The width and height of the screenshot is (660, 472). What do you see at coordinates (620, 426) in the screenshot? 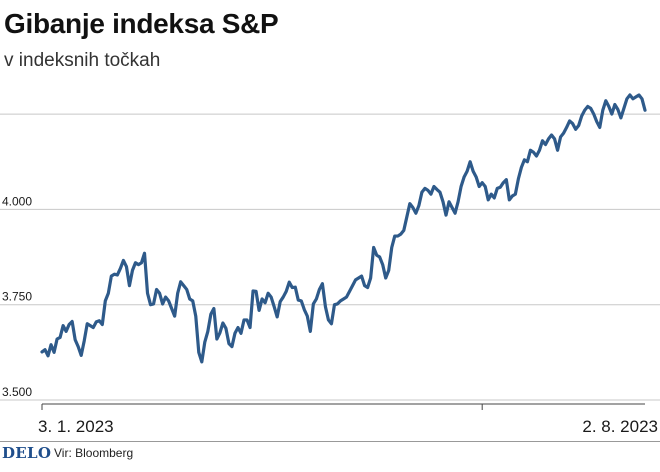
I see `x-tick-label: 2. 8. 2023` at bounding box center [620, 426].